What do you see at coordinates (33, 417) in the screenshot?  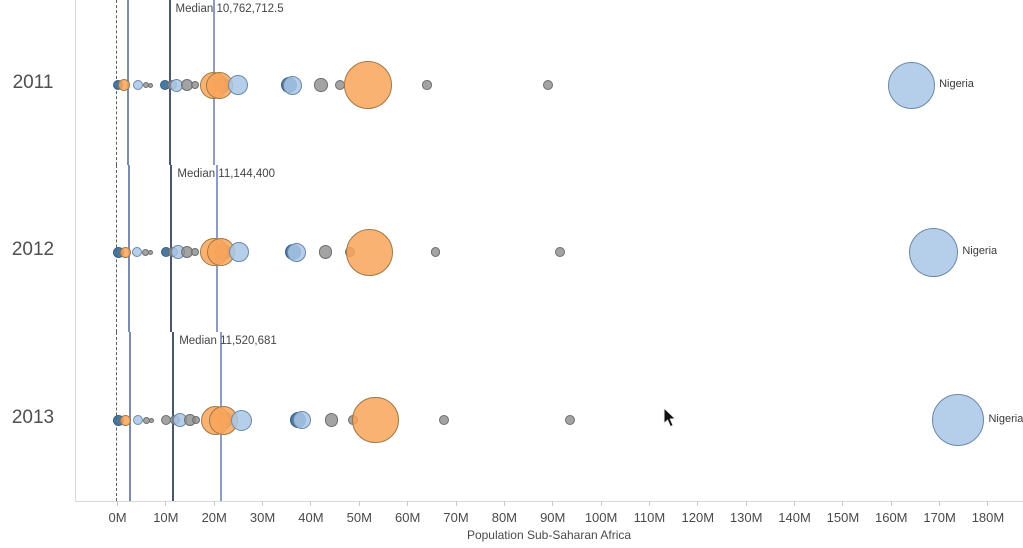 I see `row-label-year: 2013` at bounding box center [33, 417].